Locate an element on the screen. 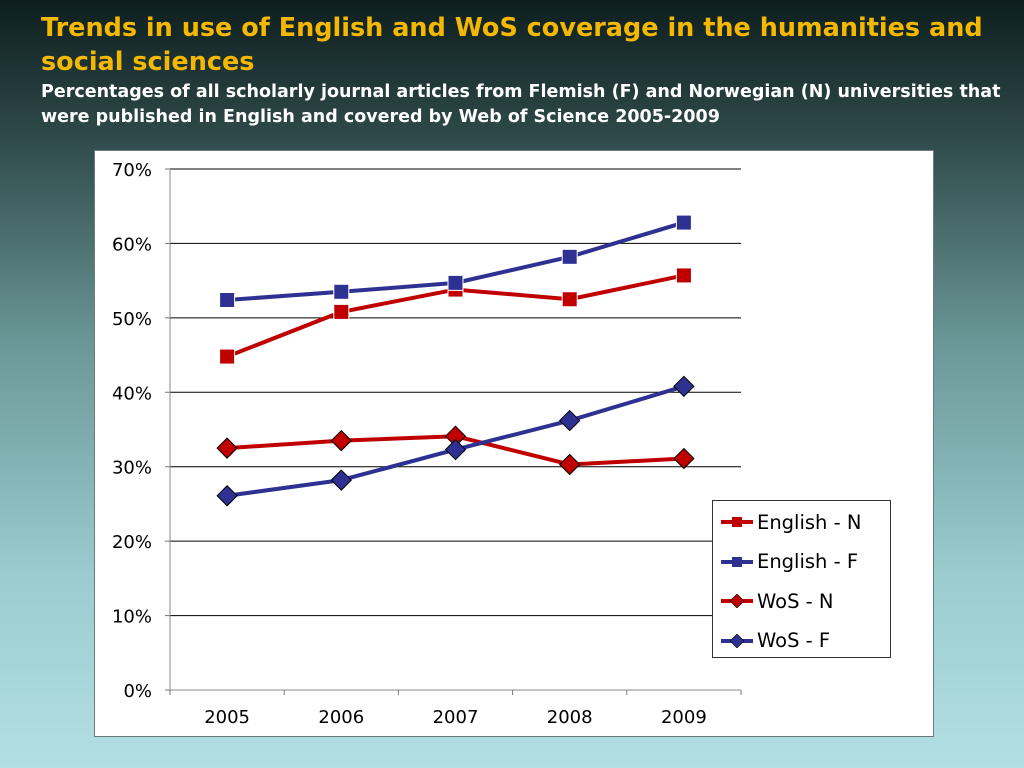 Image resolution: width=1024 pixels, height=768 pixels. x-tick-label: 2008 is located at coordinates (570, 717).